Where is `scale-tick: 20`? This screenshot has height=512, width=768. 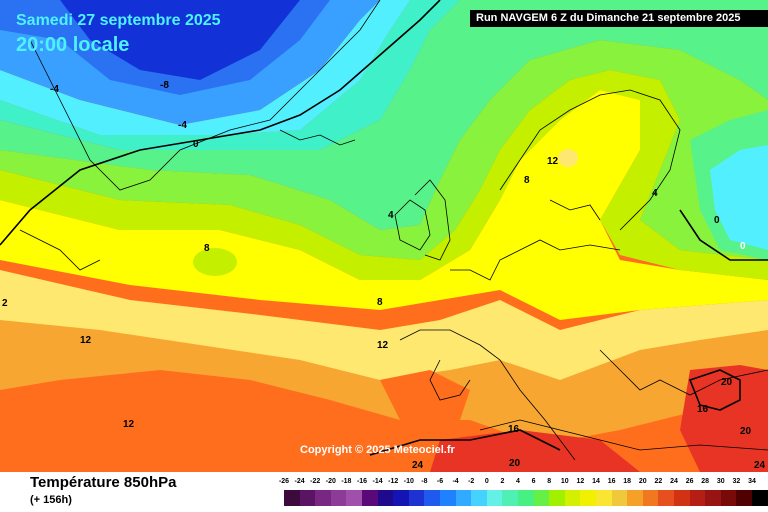
scale-tick: 20 is located at coordinates (642, 481).